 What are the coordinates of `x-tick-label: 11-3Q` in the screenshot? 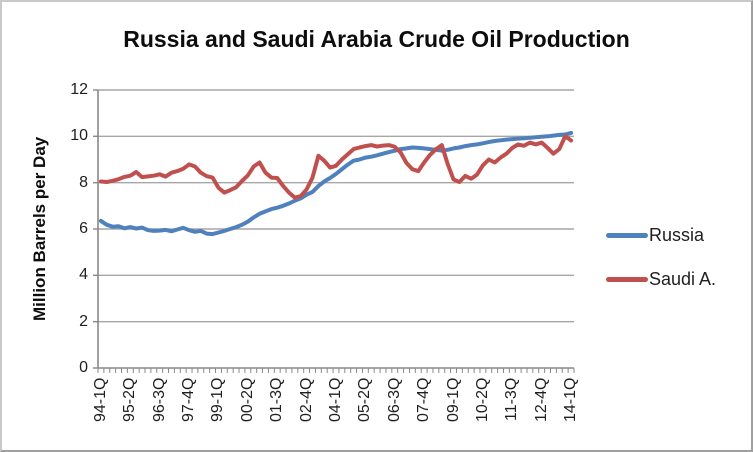 It's located at (512, 400).